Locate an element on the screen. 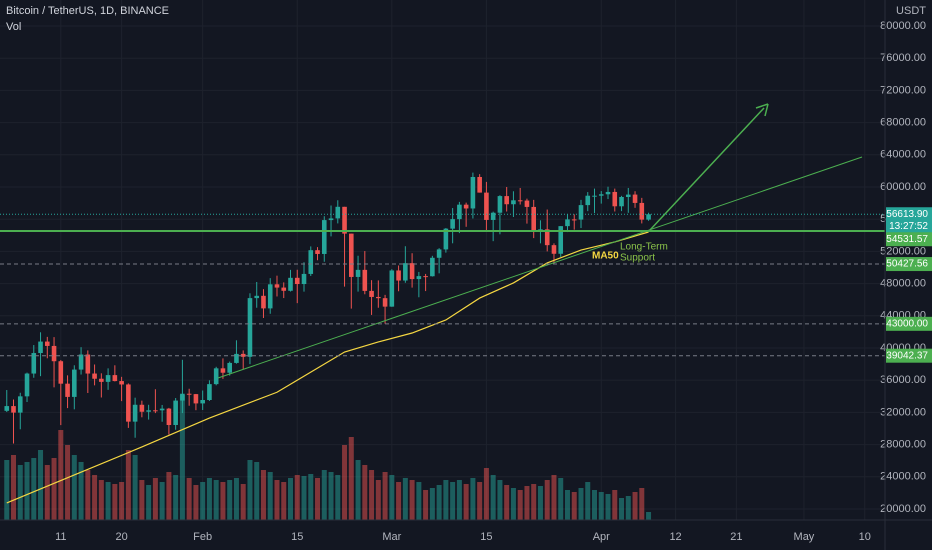 This screenshot has width=932, height=550. x-tick-label: May is located at coordinates (804, 537).